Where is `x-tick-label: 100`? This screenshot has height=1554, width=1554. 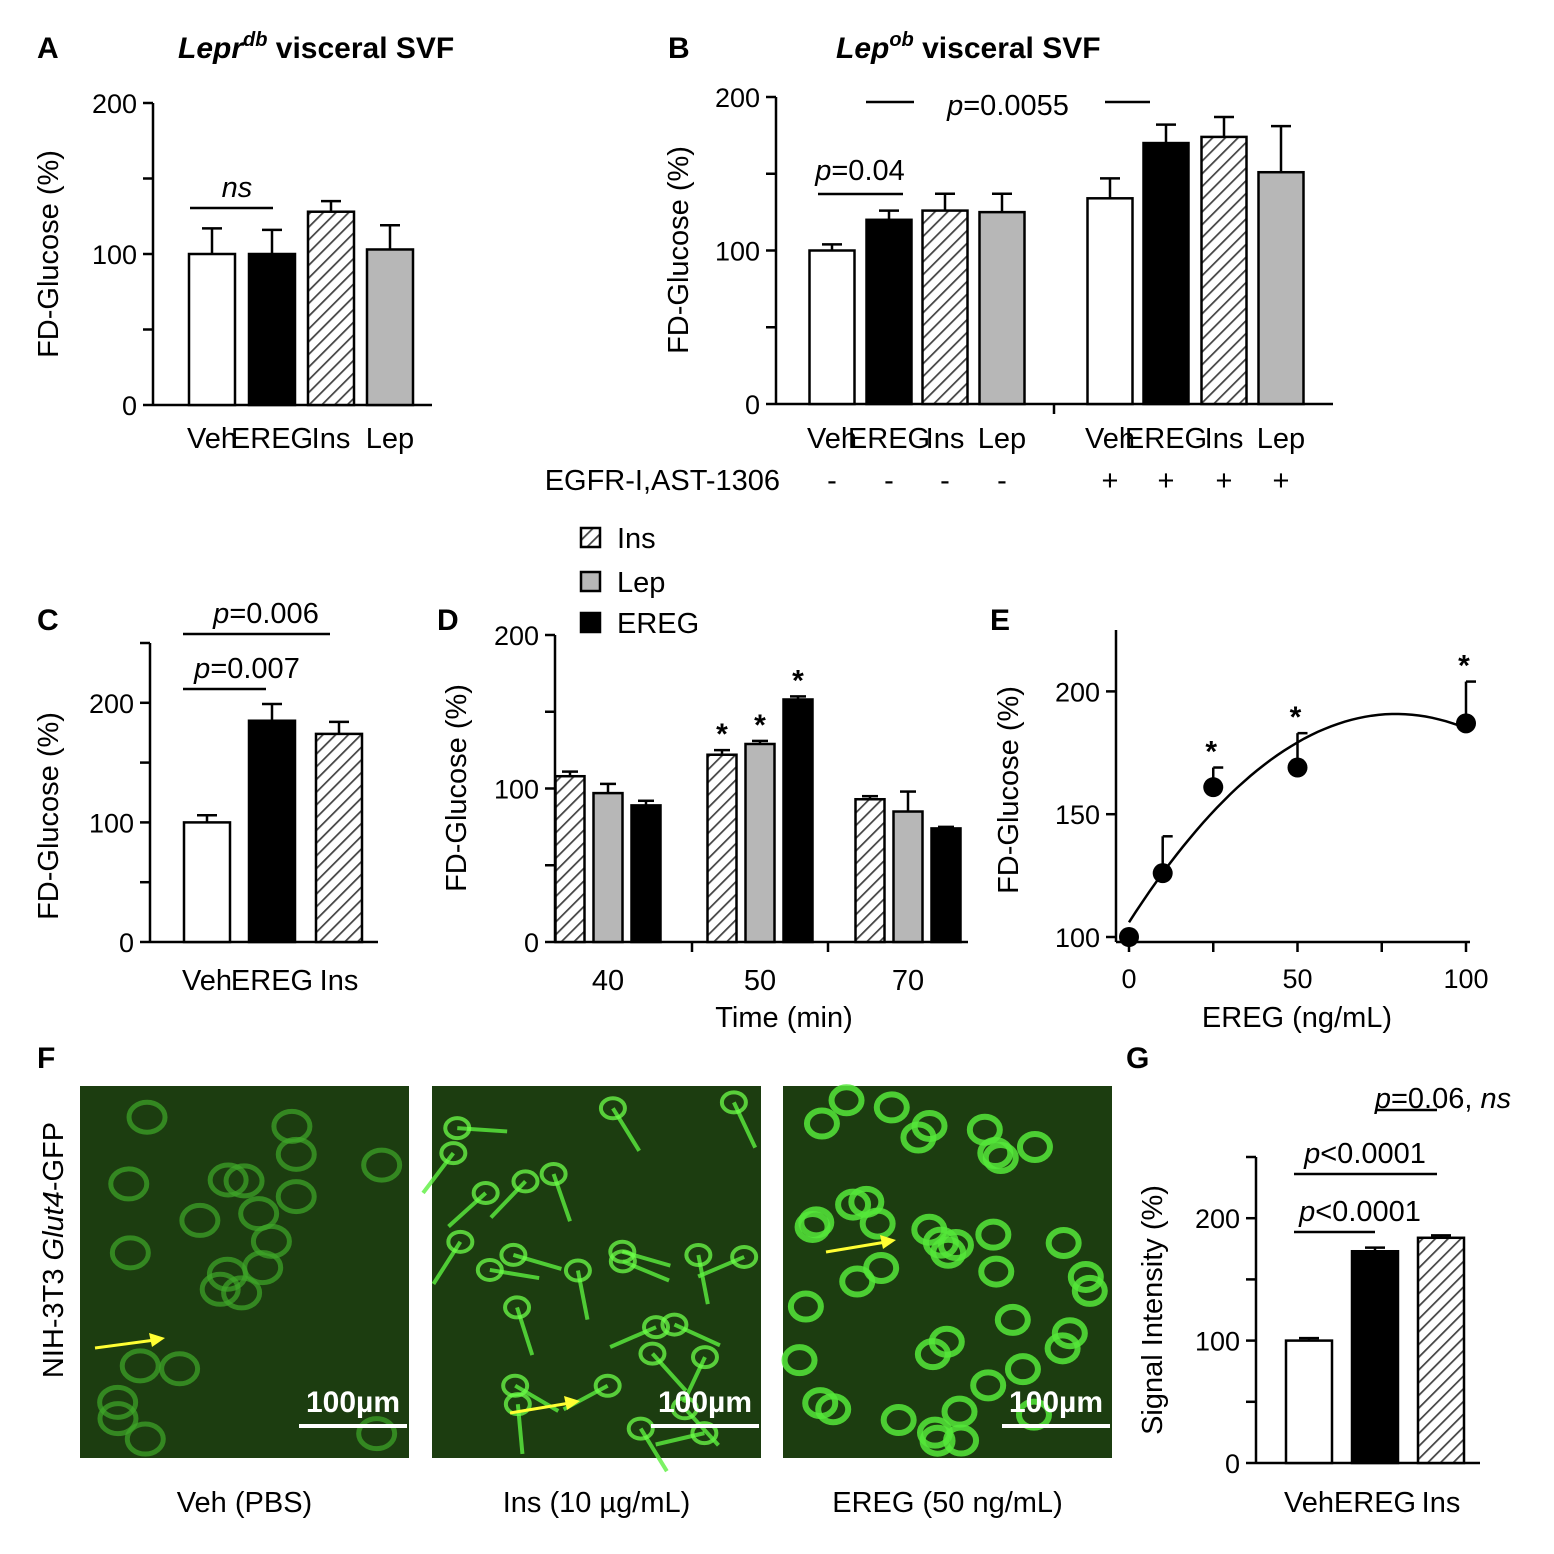
x-tick-label: 100 is located at coordinates (1465, 979).